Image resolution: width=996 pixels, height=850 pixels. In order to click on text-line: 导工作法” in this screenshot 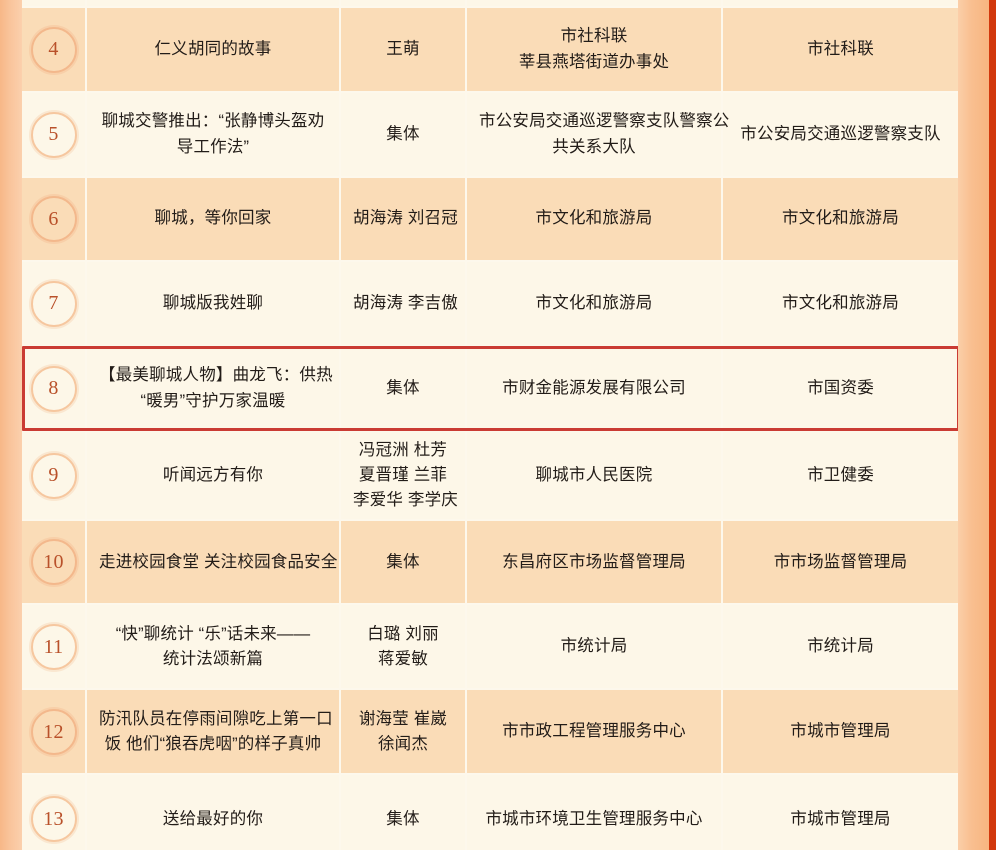, I will do `click(213, 146)`.